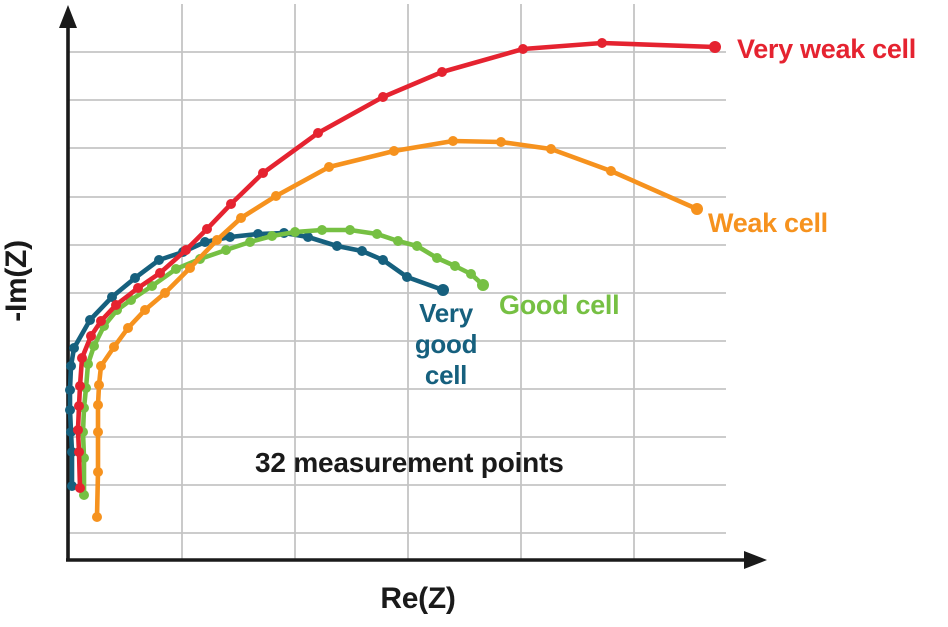 The width and height of the screenshot is (948, 627). Describe the element at coordinates (16, 281) in the screenshot. I see `y-axis-label: -Im(Z)` at that location.